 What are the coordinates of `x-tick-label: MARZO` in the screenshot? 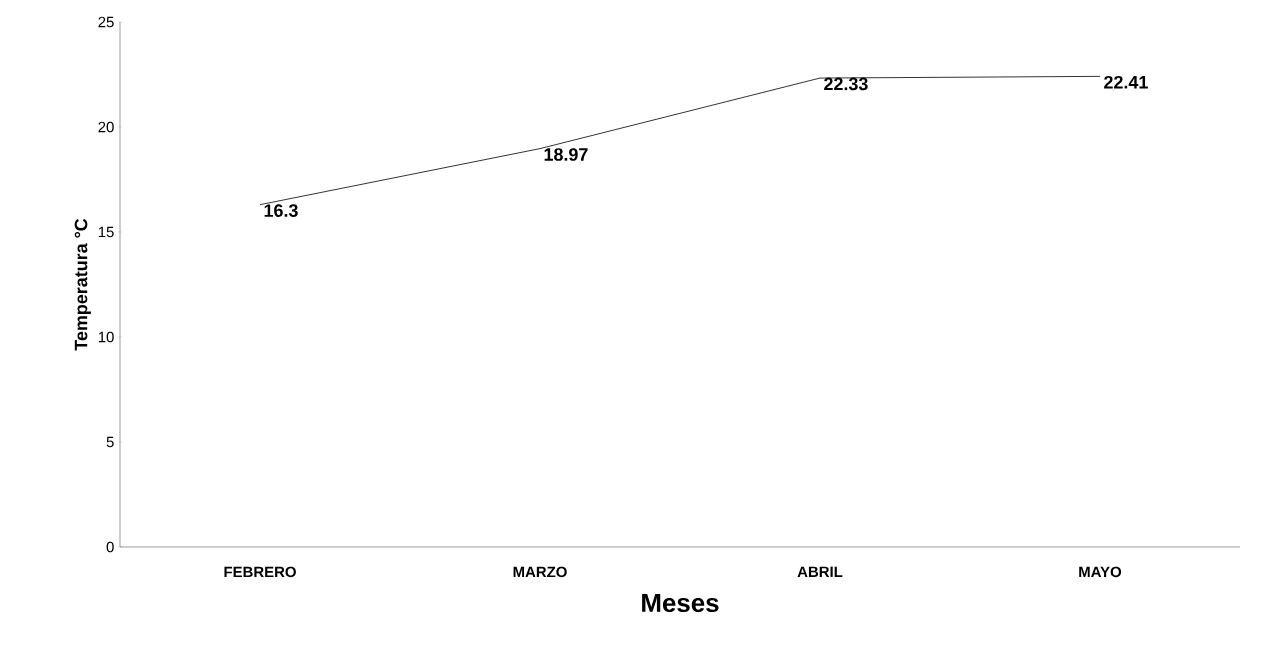 It's located at (540, 572).